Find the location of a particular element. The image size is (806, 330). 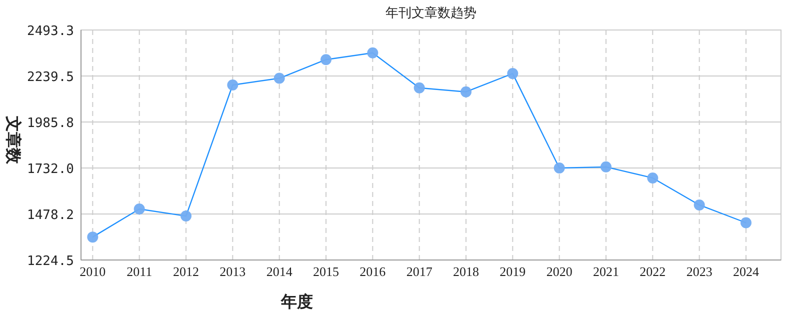

x-tick-label: 2012 is located at coordinates (186, 271).